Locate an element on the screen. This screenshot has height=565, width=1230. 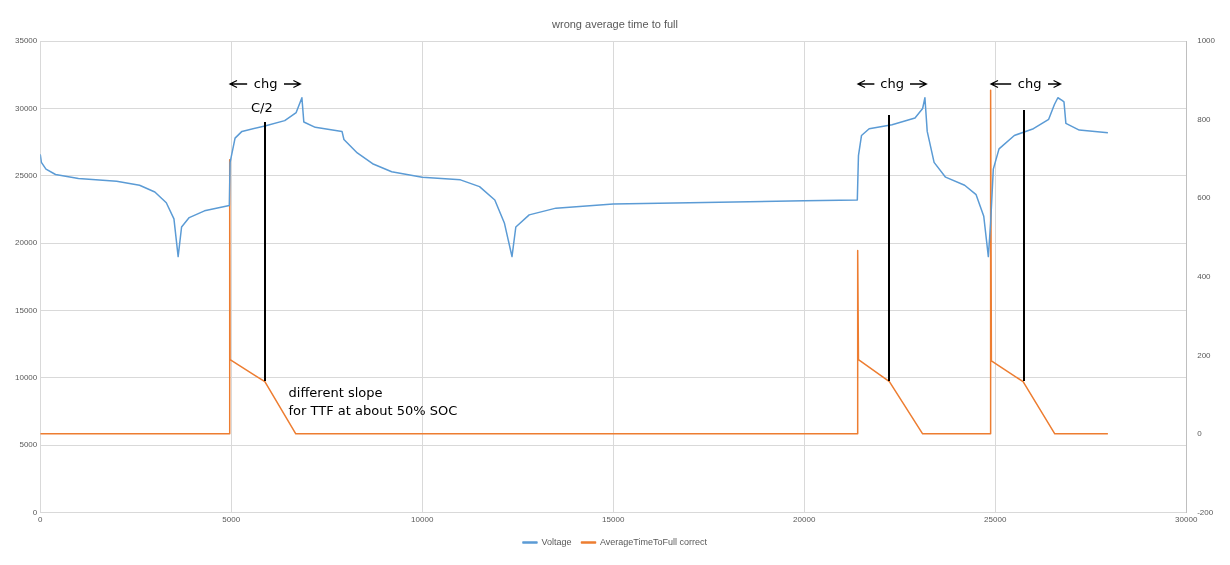
x-tick-label: 20000 is located at coordinates (804, 520).